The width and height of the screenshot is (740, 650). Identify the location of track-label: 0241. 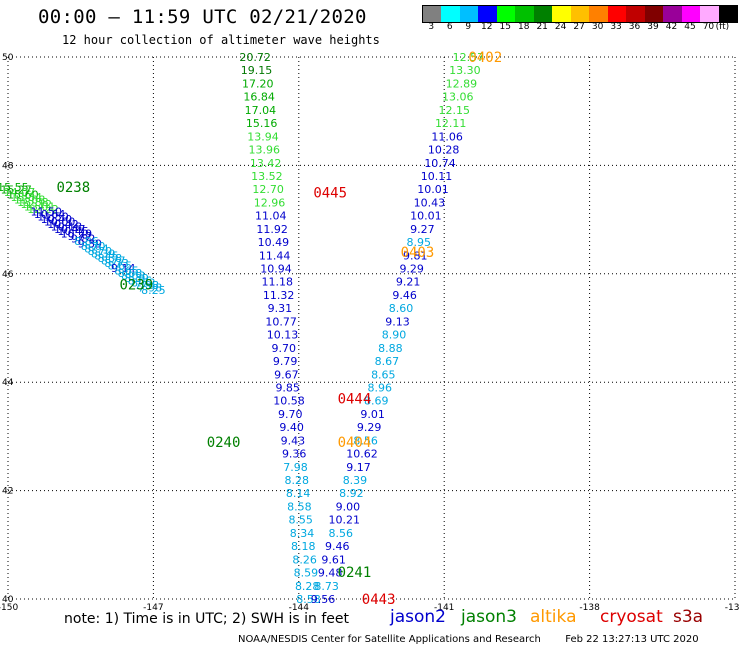
(355, 573).